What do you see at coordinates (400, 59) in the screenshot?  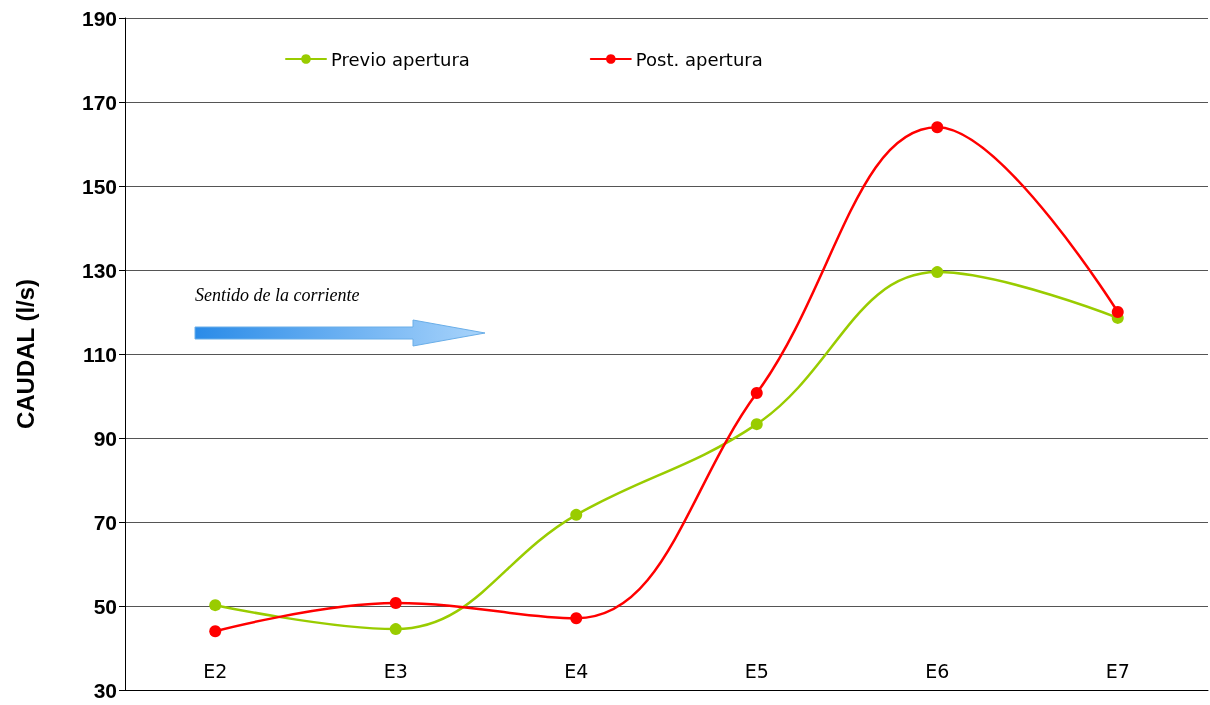 I see `legend-label: Previo apertura` at bounding box center [400, 59].